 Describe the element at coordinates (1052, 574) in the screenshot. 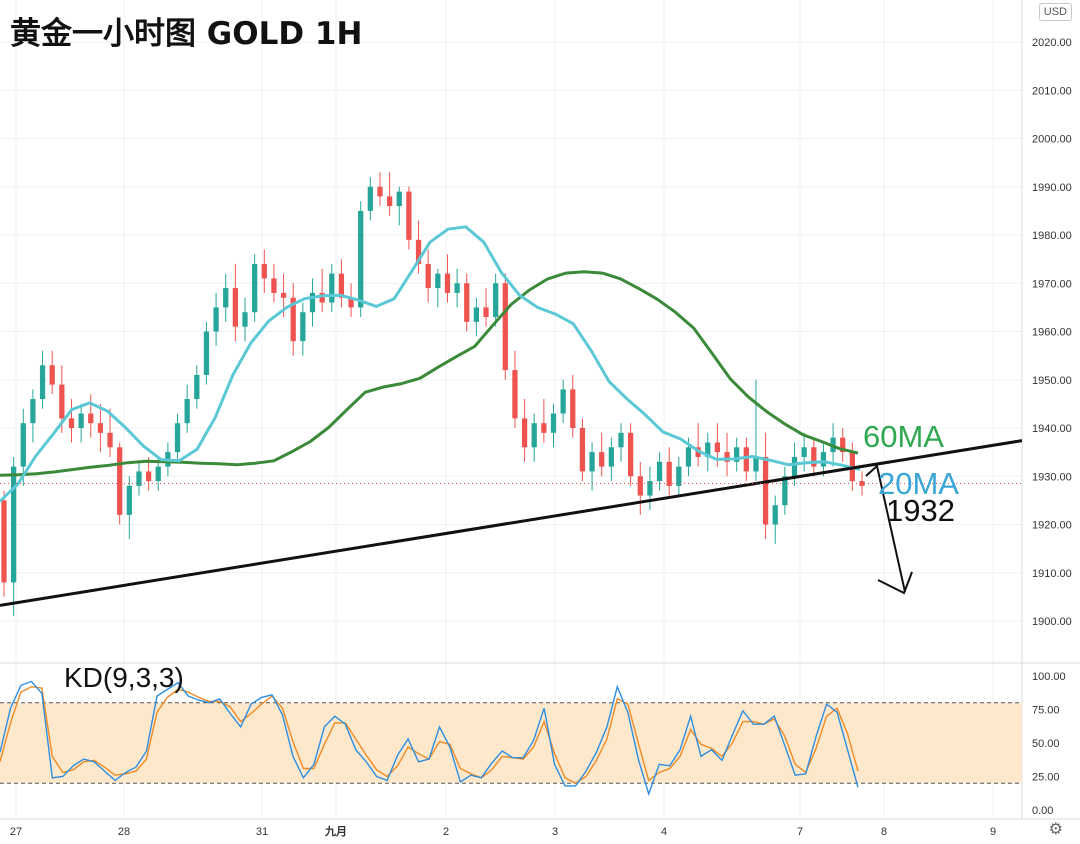

I see `price-tick-label: 1910.00` at that location.